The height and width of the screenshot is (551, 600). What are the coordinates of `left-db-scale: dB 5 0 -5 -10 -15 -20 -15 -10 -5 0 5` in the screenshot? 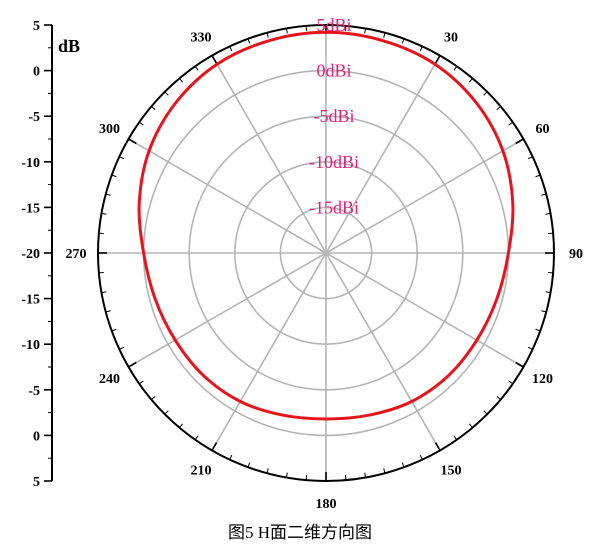 It's located at (50, 254).